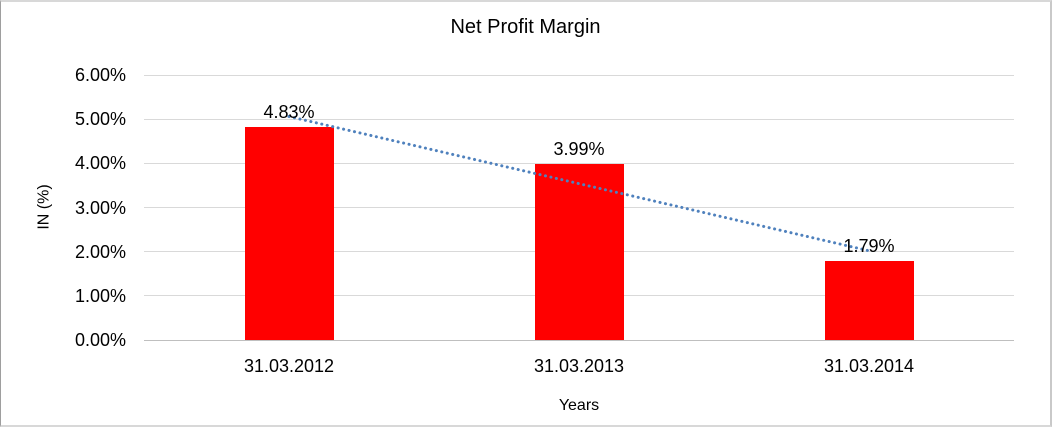 The width and height of the screenshot is (1052, 427). Describe the element at coordinates (579, 405) in the screenshot. I see `x-axis-title: Years` at that location.